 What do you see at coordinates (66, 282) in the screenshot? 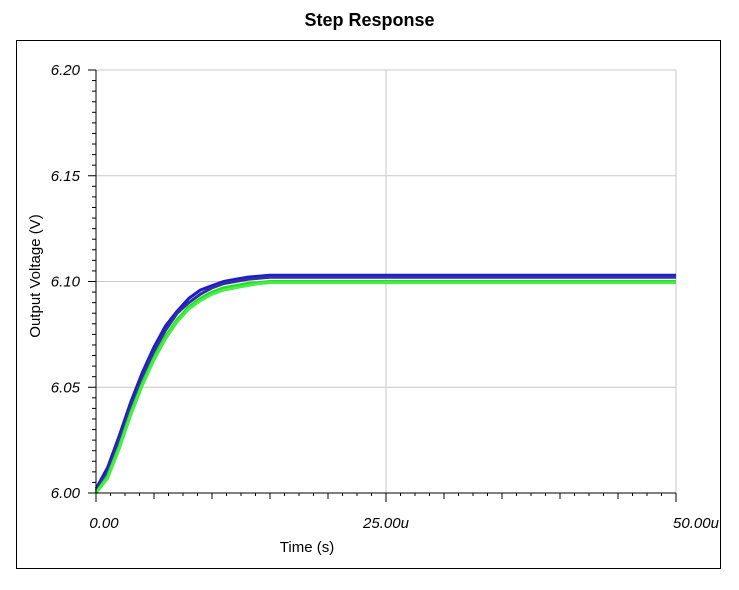
I see `y-tick-label: 6.10` at bounding box center [66, 282].